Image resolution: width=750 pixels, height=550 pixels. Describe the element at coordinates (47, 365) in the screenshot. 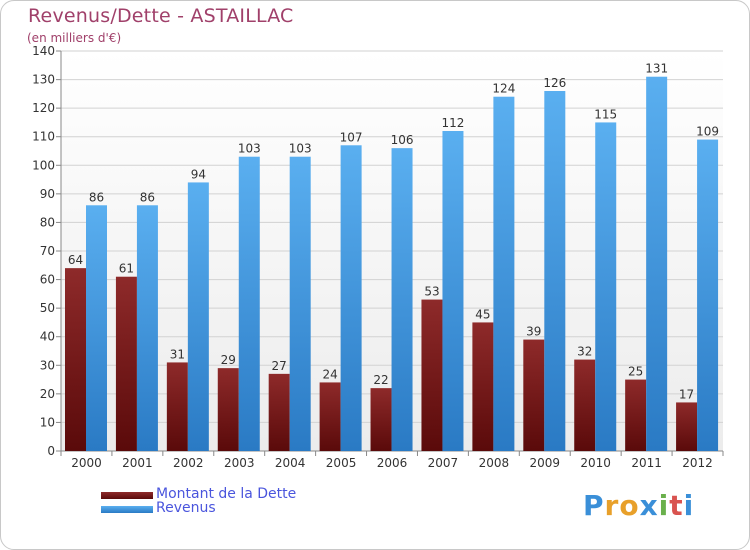

I see `y-tick-label: 30` at that location.